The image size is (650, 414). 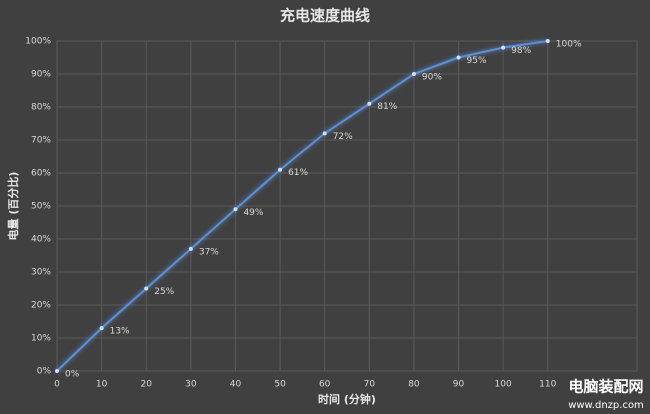 What do you see at coordinates (13, 206) in the screenshot?
I see `y-axis-label: 电量 (百分比)` at bounding box center [13, 206].